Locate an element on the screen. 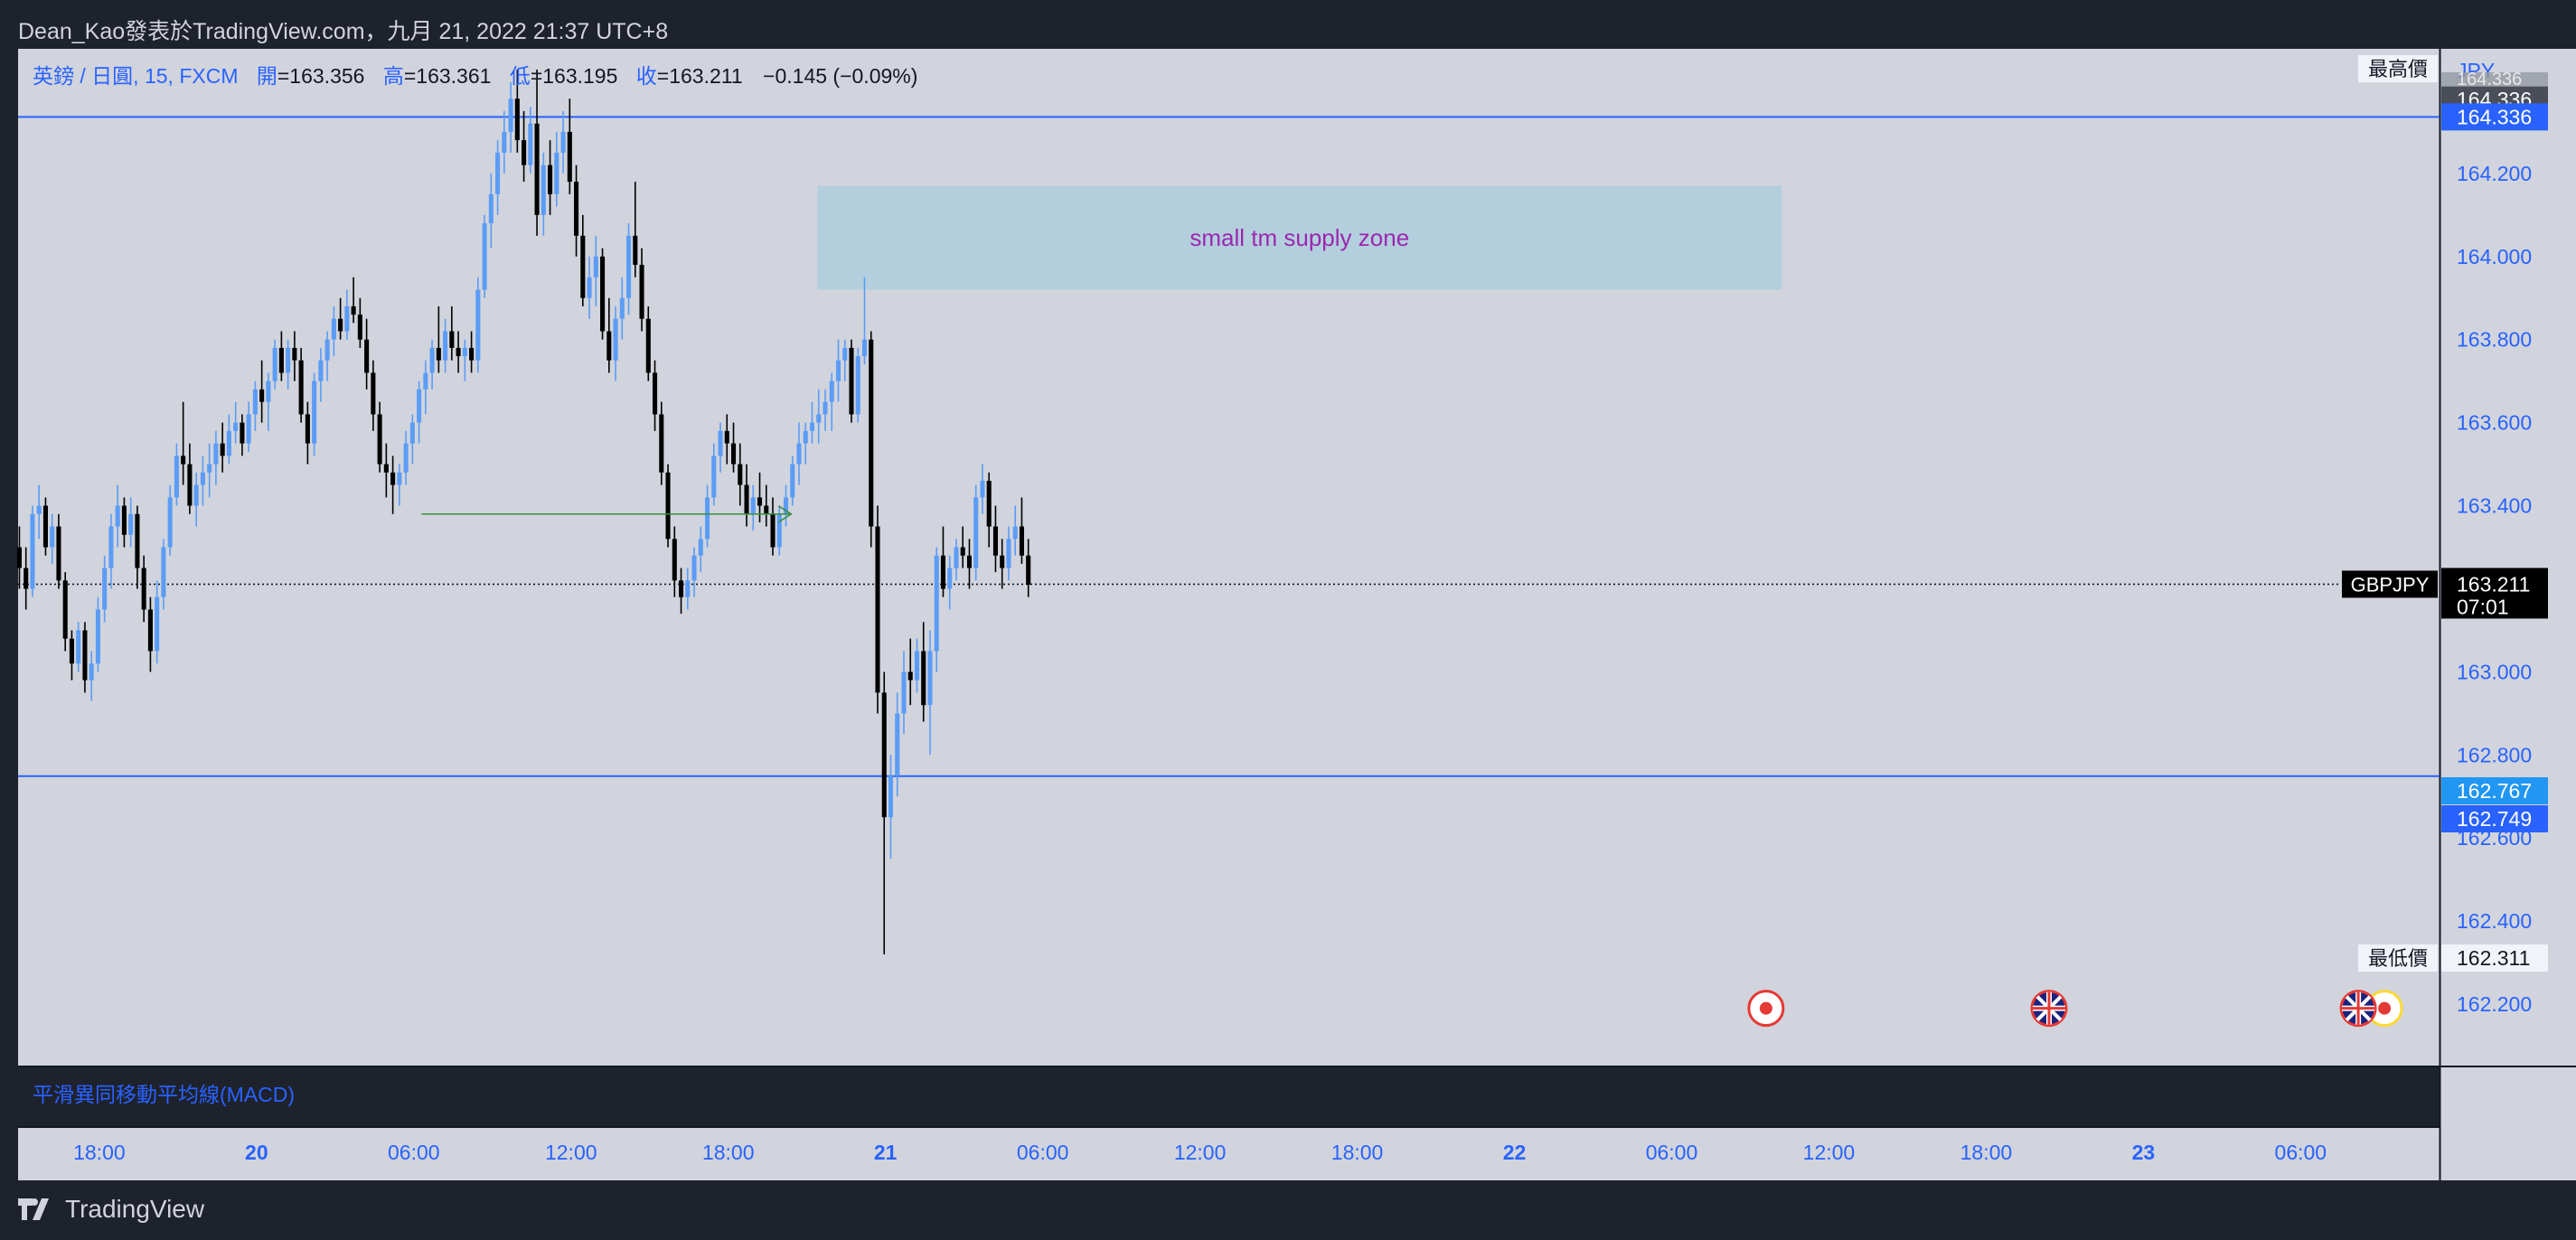 This screenshot has width=2576, height=1240. line-price-label-top: 164.336 is located at coordinates (2494, 117).